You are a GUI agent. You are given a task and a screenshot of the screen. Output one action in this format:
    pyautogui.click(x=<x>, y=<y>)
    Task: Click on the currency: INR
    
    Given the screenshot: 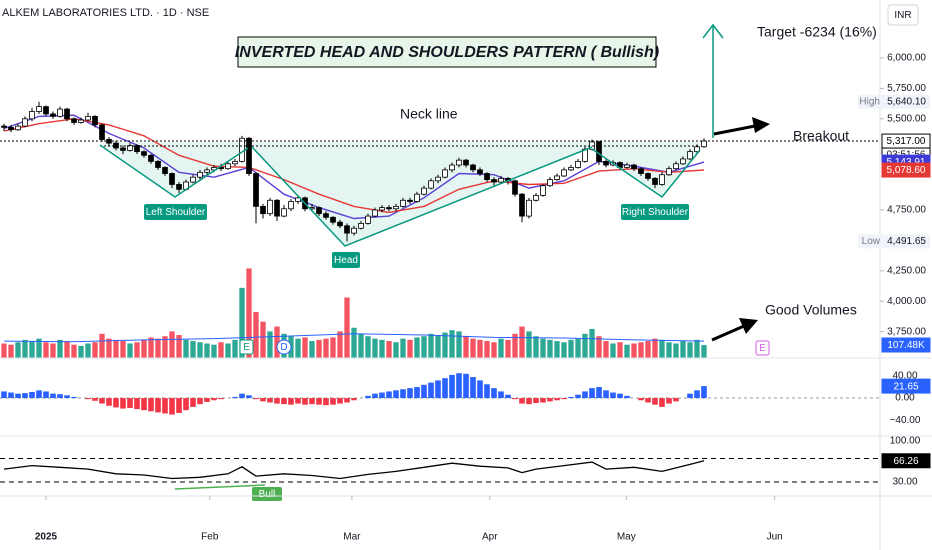 What is the action you would take?
    pyautogui.click(x=902, y=15)
    